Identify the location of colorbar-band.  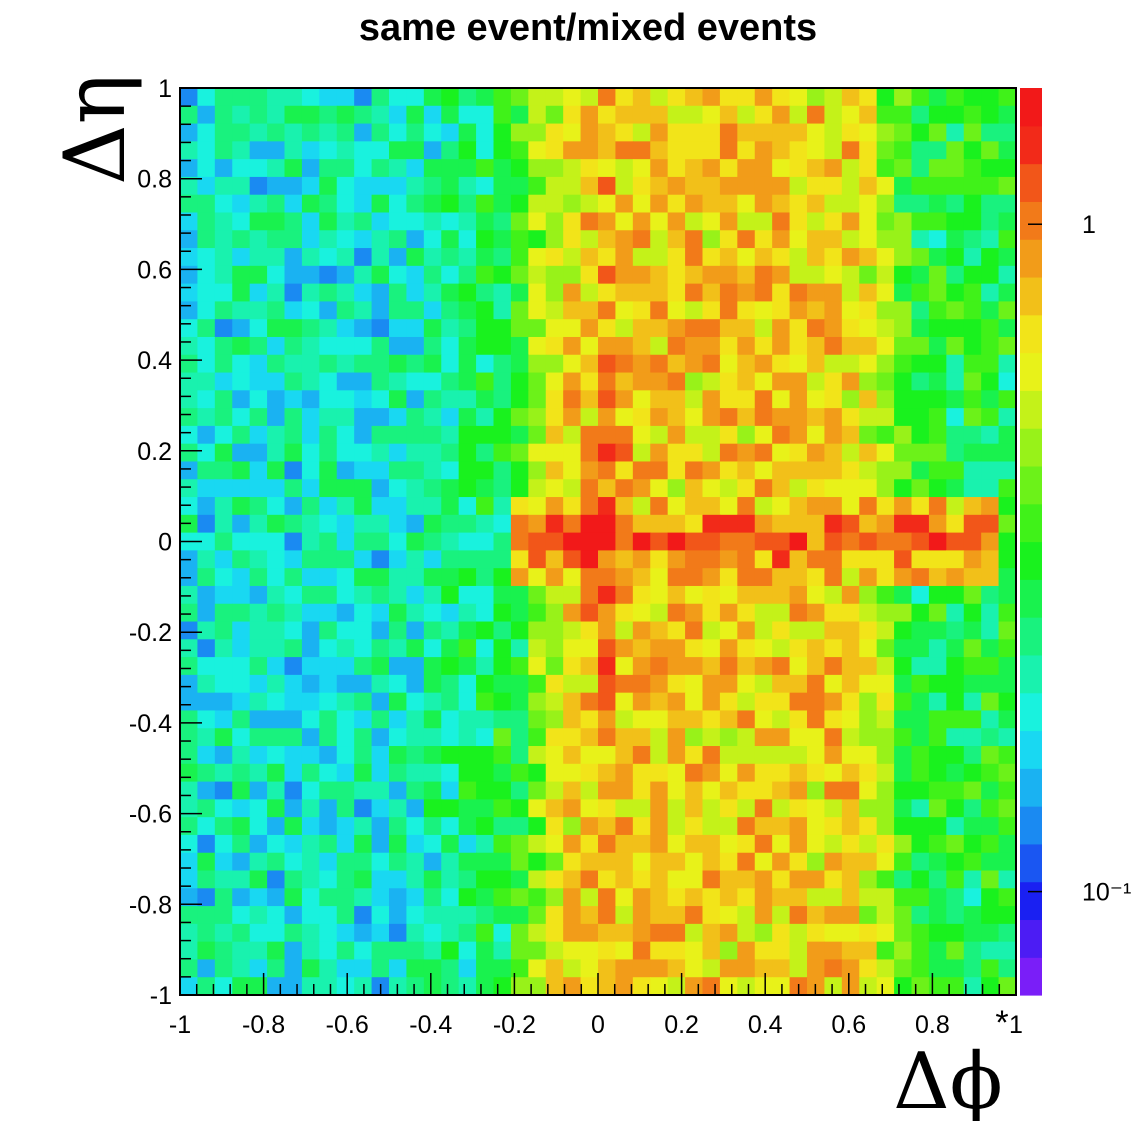
(1031, 863).